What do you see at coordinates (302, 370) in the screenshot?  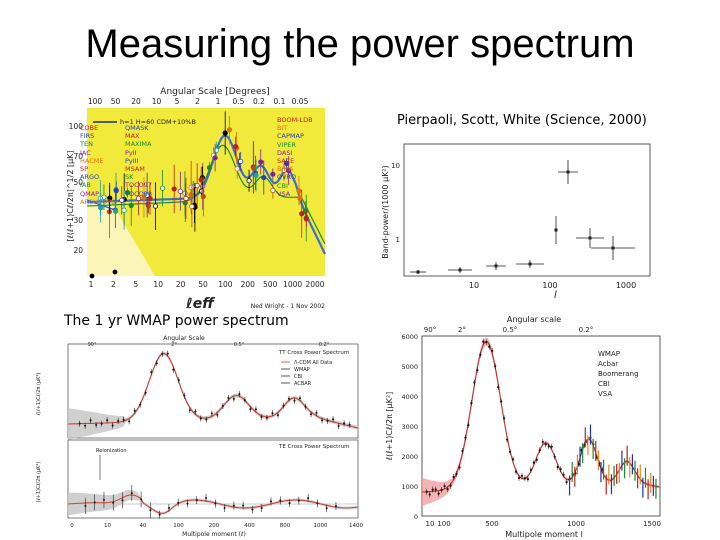 I see `wmap-tt-legend-item: WMAP` at bounding box center [302, 370].